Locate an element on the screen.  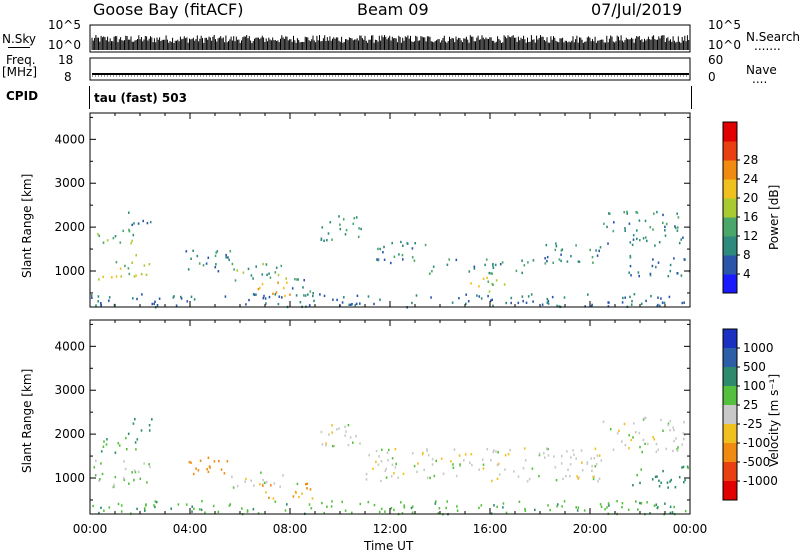
colorbar-tick-label: 16 is located at coordinates (750, 217).